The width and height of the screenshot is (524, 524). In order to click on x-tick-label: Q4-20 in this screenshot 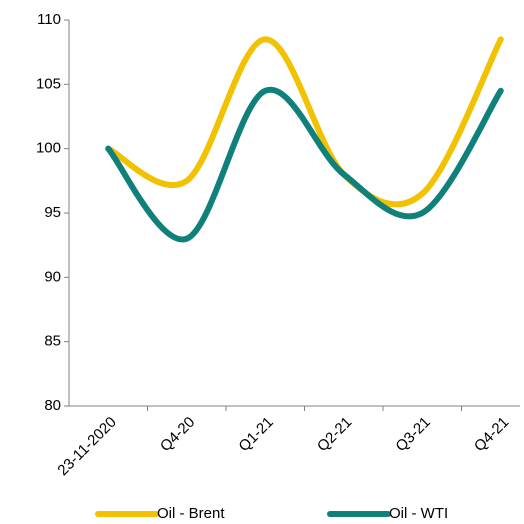, I will do `click(178, 435)`.